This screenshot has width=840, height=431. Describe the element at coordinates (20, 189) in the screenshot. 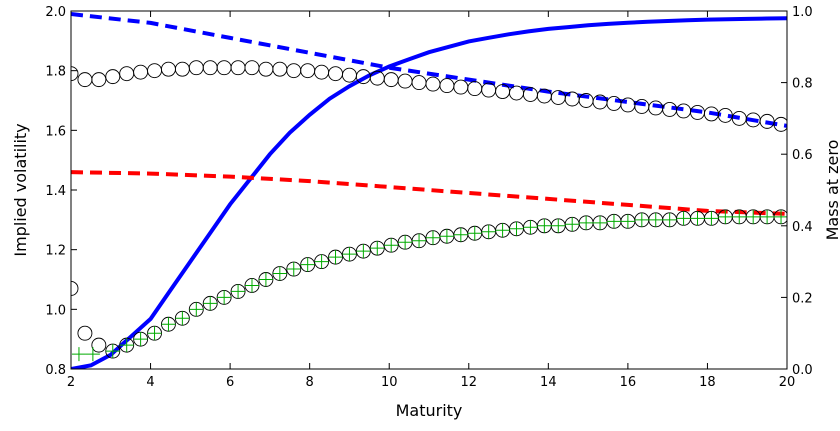

I see `y-axis-title-left: Implied volatility` at that location.